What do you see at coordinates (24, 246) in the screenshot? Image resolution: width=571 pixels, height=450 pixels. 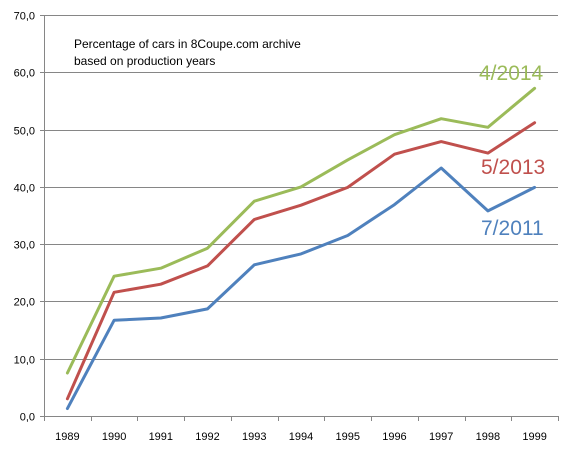 I see `y-tick-label: 30,0` at bounding box center [24, 246].